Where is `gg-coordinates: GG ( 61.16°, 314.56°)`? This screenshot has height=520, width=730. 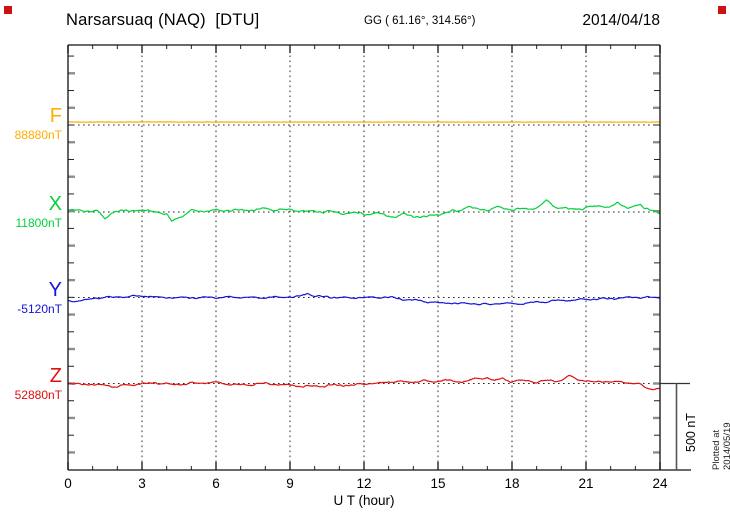 gg-coordinates: GG ( 61.16°, 314.56°) is located at coordinates (420, 21).